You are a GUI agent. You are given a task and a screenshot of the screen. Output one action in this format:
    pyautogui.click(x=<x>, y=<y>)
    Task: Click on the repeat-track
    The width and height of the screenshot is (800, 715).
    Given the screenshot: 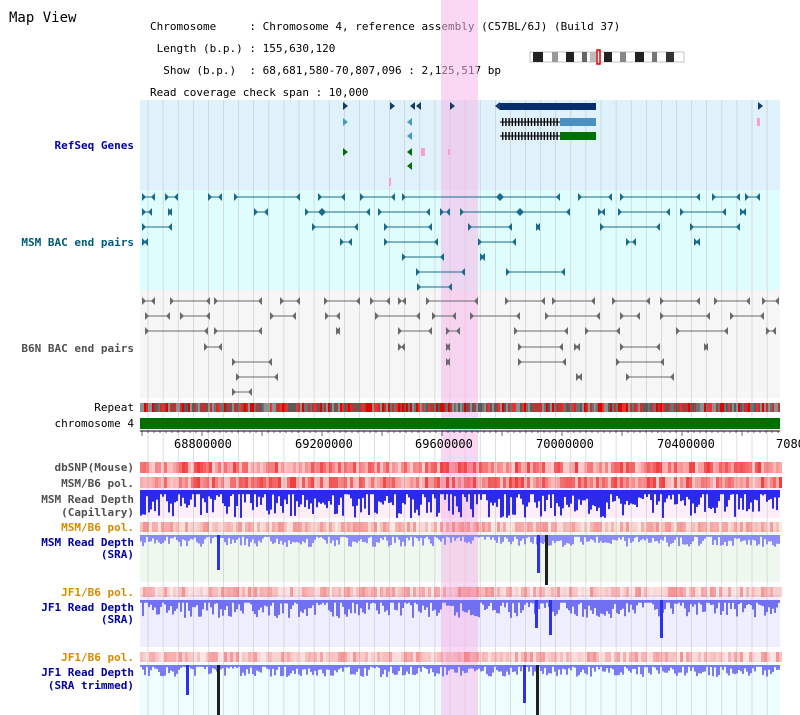 What is the action you would take?
    pyautogui.click(x=460, y=407)
    